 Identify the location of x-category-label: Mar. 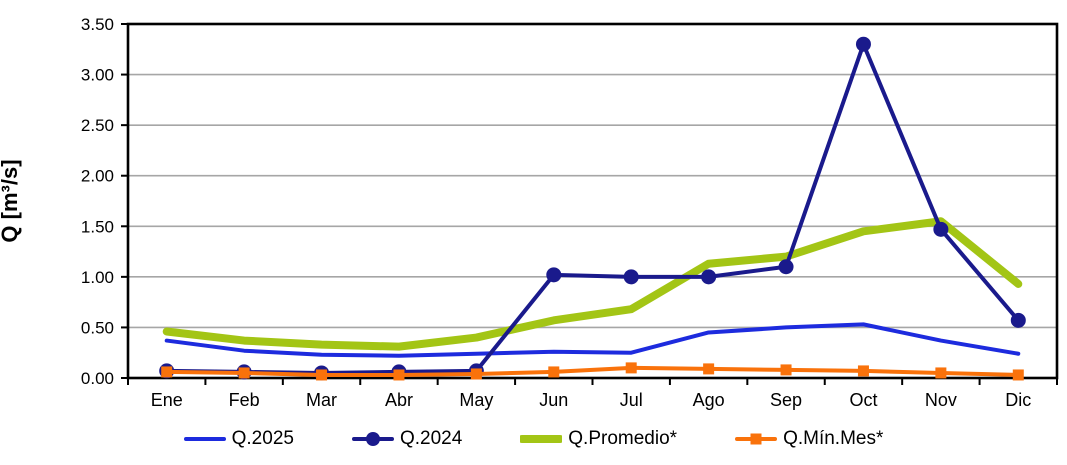
(321, 400).